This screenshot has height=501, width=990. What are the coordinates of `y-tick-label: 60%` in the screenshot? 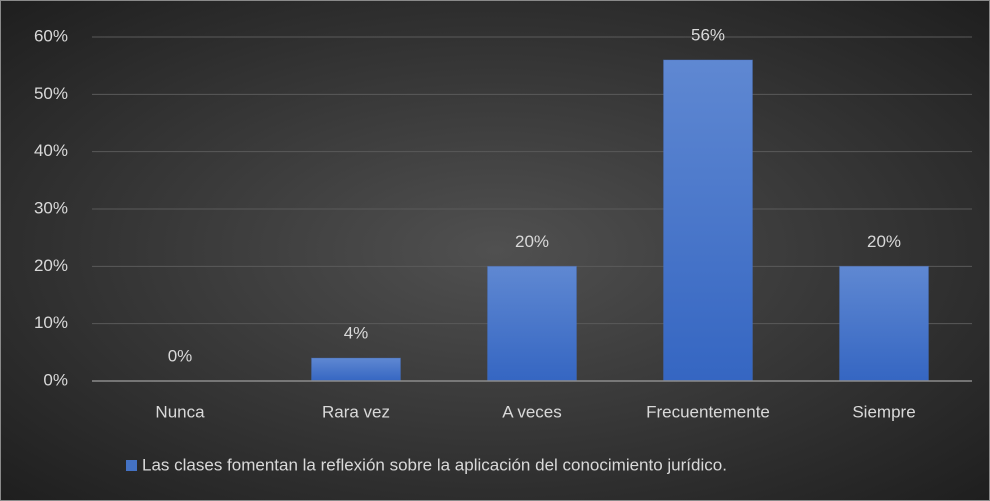 It's located at (51, 35).